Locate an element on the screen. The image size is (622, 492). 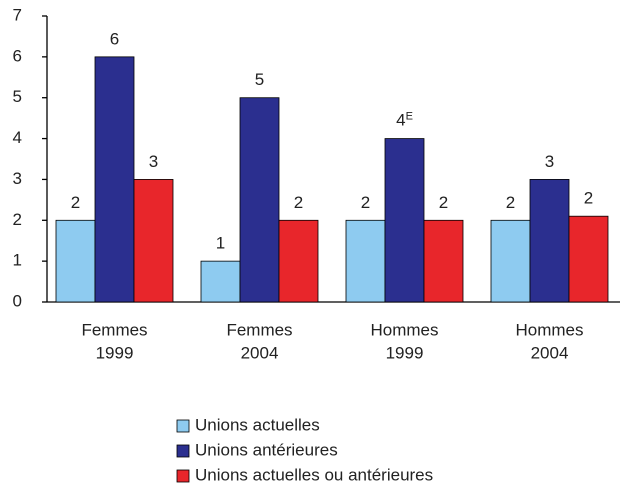
y-tick-label: 3 is located at coordinates (17, 178).